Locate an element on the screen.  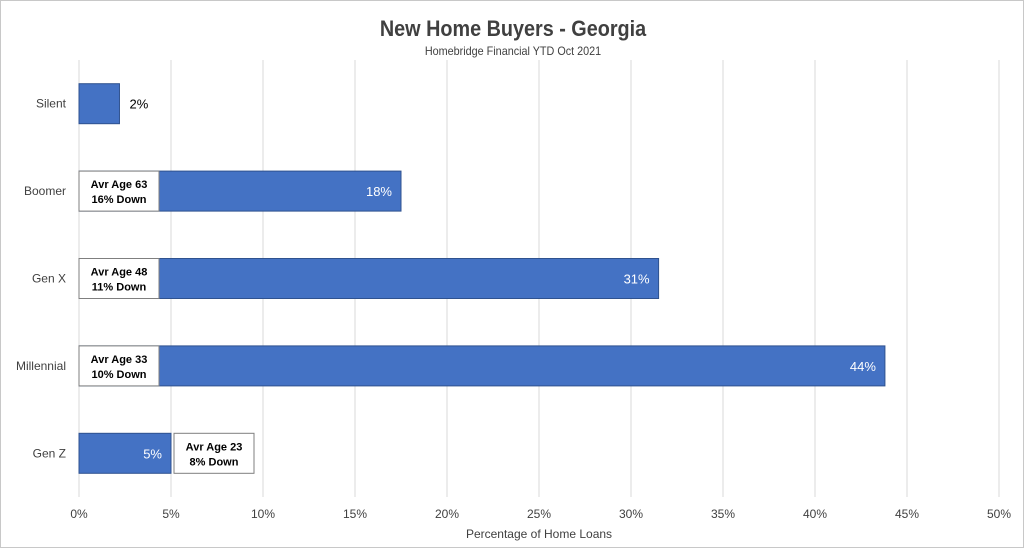
y-category-label: Gen X is located at coordinates (49, 279).